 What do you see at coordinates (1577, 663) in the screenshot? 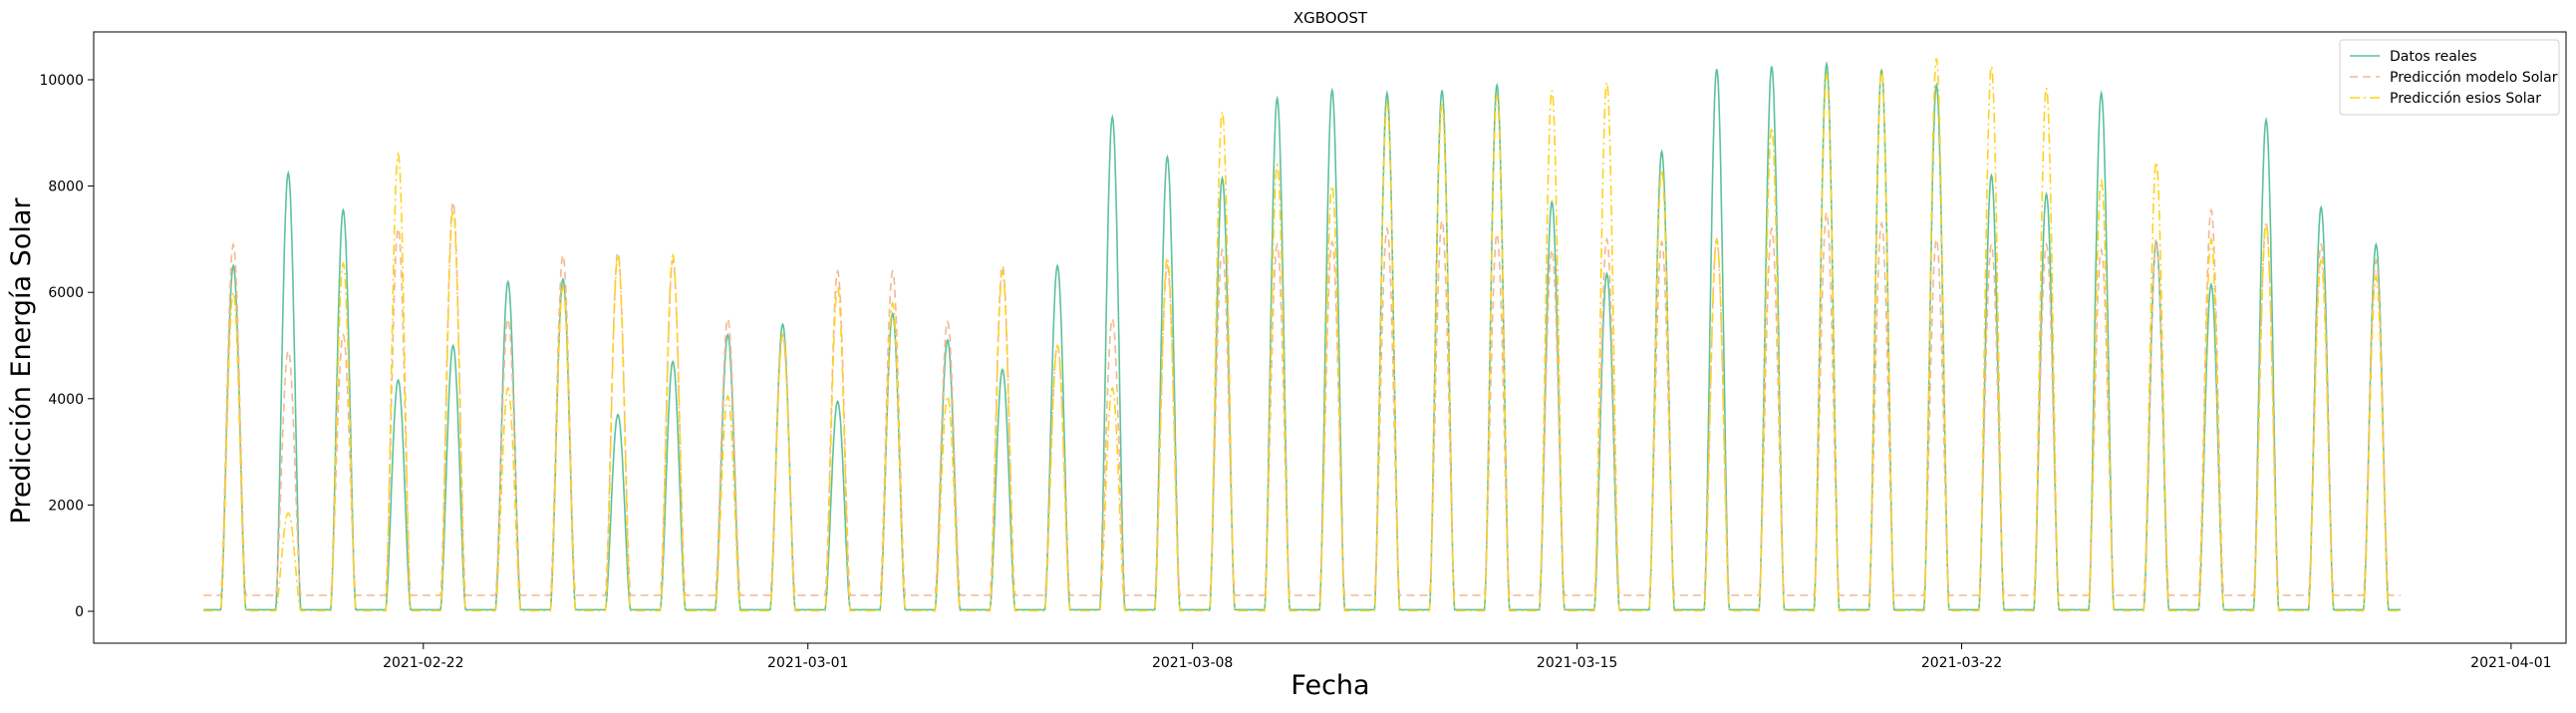
I see `x-tick-label: 2021-03-15` at bounding box center [1577, 663].